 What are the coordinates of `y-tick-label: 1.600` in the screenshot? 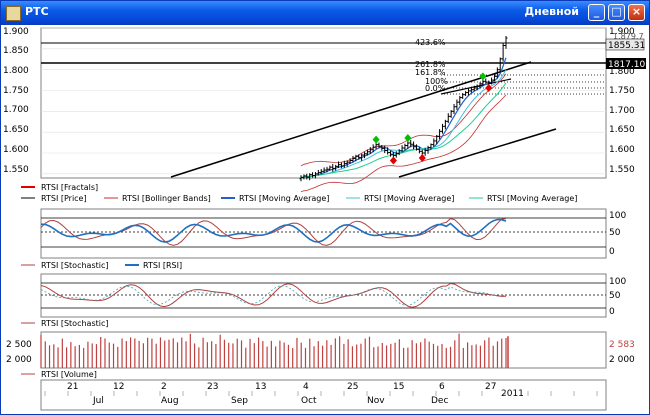 It's located at (16, 150).